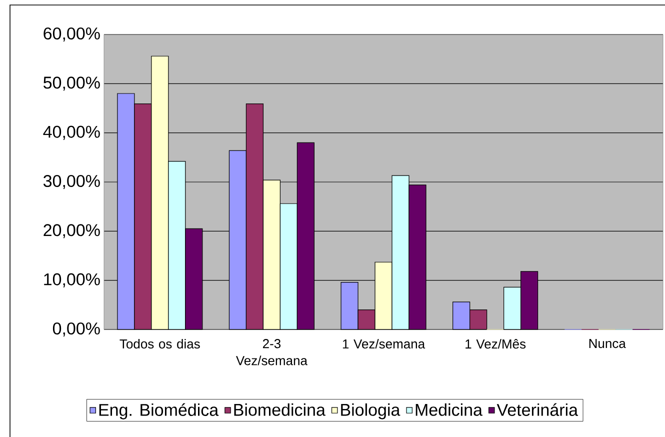 The width and height of the screenshot is (665, 437). I want to click on x-tick-label: 2-3 Vez/semana, so click(272, 352).